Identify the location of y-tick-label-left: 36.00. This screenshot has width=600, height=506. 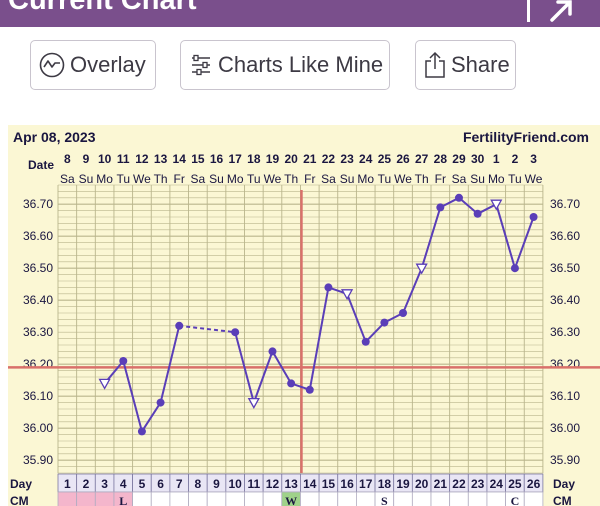
(38, 428).